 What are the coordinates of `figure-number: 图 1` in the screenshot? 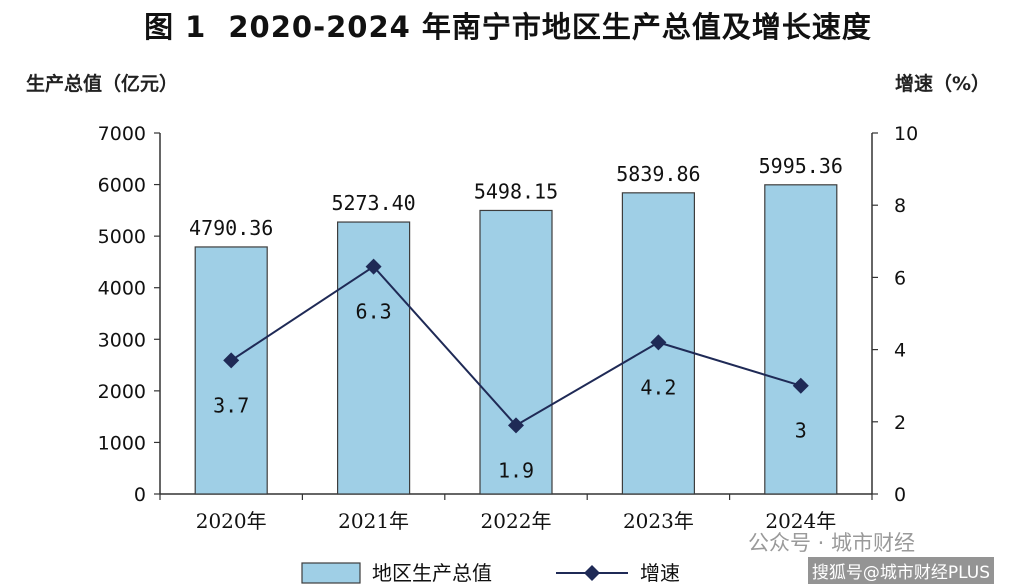 It's located at (175, 27).